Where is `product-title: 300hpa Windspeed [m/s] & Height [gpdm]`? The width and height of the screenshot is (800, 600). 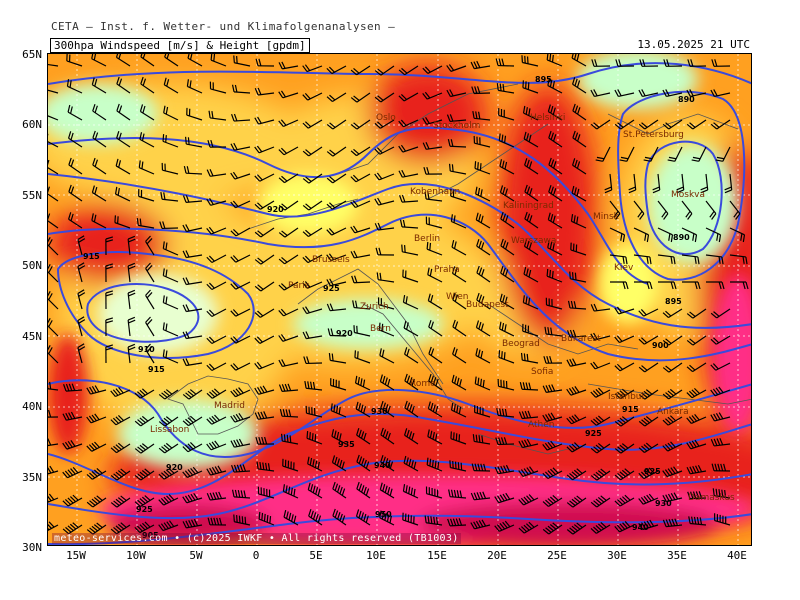
product-title: 300hpa Windspeed [m/s] & Height [gpdm] is located at coordinates (180, 45).